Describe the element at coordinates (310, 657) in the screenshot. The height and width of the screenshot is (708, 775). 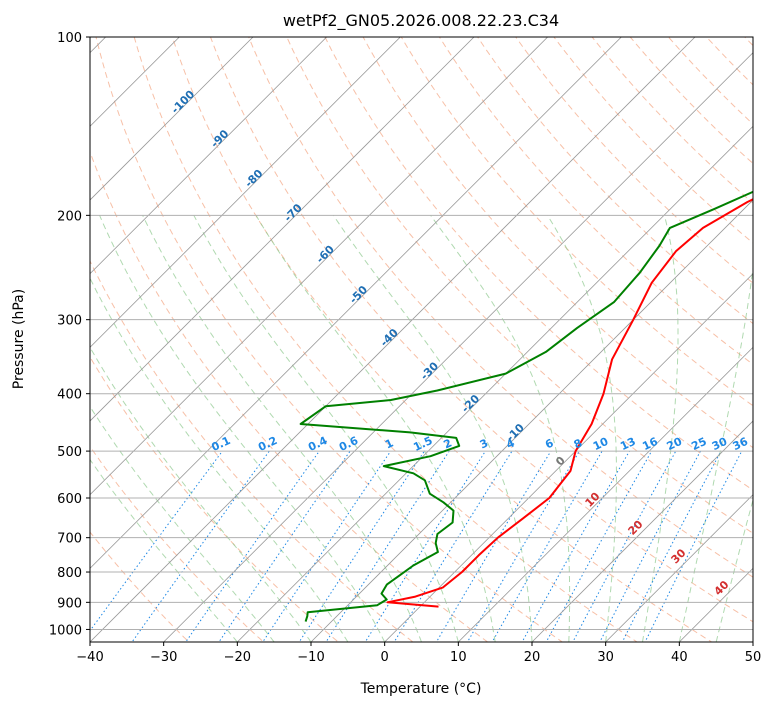
I see `x-tick-label: −10` at that location.